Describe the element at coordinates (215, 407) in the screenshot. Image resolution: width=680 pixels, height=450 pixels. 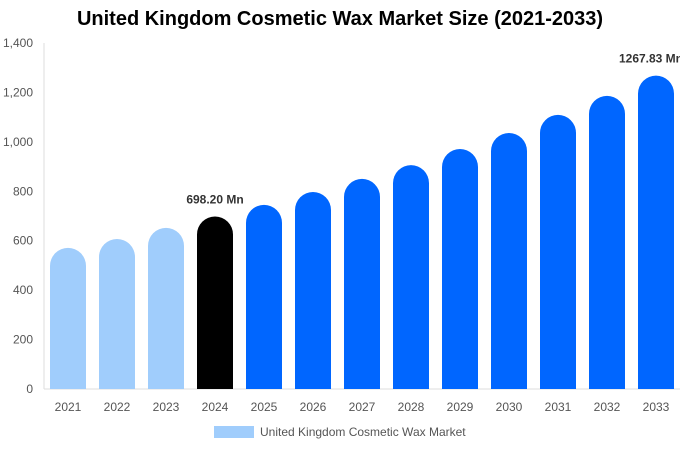
I see `x-tick-label: 2024` at that location.